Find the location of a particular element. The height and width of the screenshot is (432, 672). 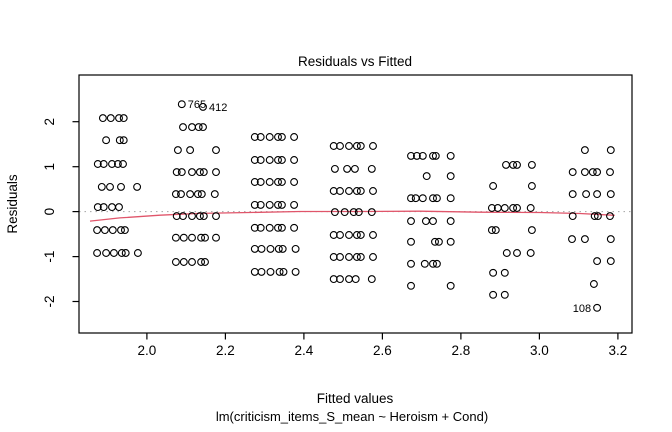

x-axis-label: Fitted values is located at coordinates (355, 398).